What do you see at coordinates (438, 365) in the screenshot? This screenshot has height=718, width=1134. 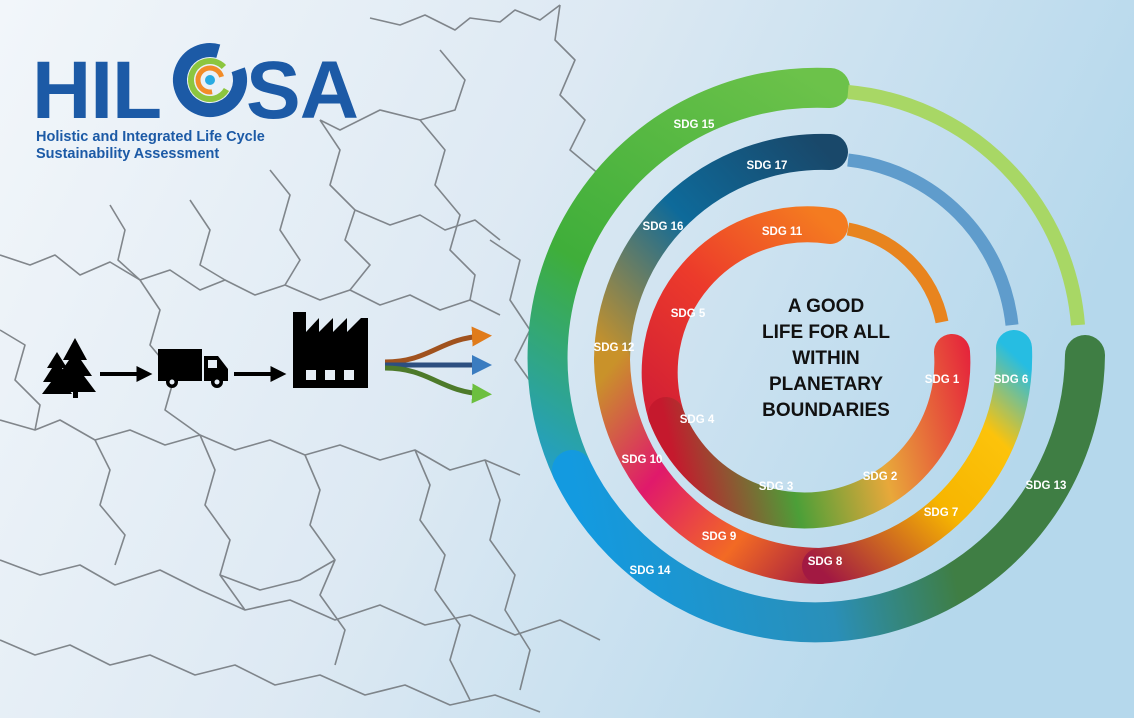 I see `split-arrows-icon` at bounding box center [438, 365].